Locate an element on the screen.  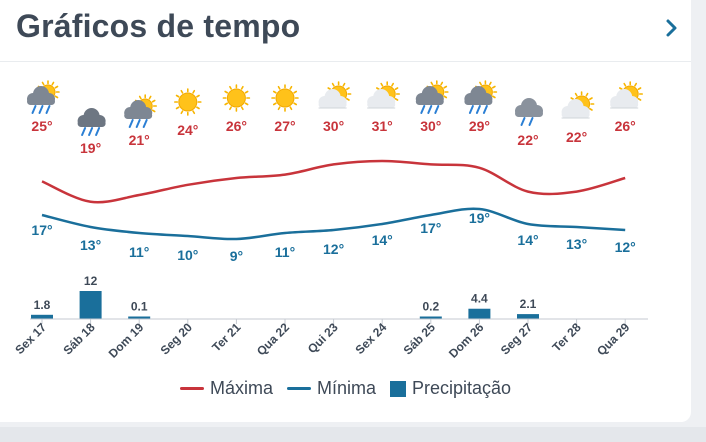
x-tick-label: Qua 29 is located at coordinates (613, 339).